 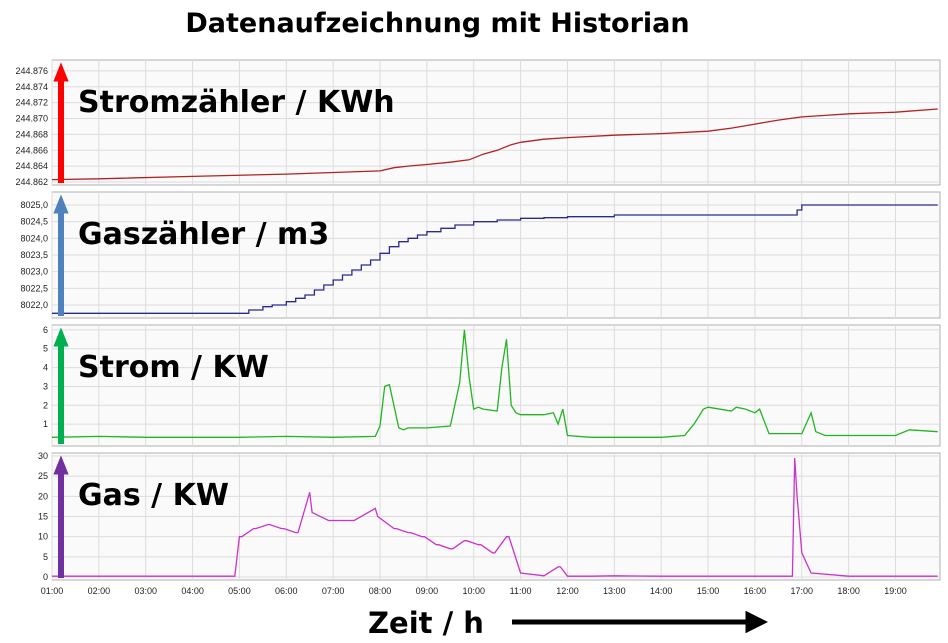 What do you see at coordinates (755, 591) in the screenshot?
I see `x-tick-label: 16:00` at bounding box center [755, 591].